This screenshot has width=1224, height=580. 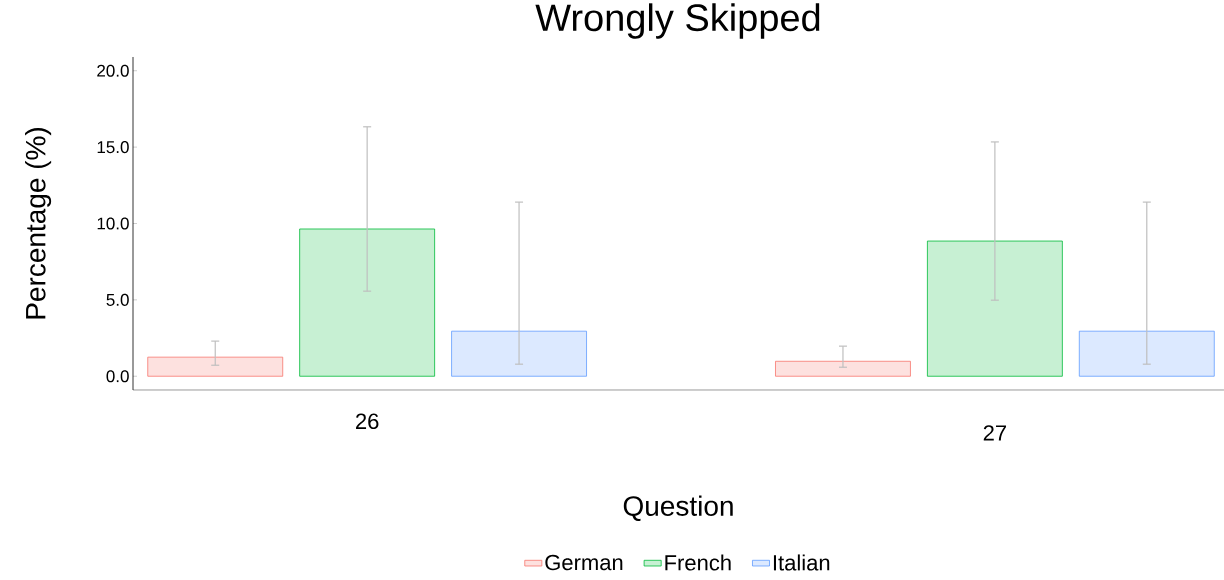 What do you see at coordinates (698, 562) in the screenshot?
I see `legend-label: French` at bounding box center [698, 562].